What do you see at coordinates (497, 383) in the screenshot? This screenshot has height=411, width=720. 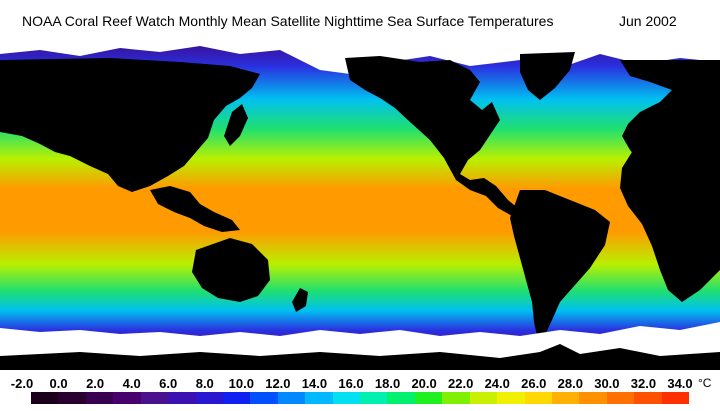 I see `colorbar-tick-label: 24.0` at bounding box center [497, 383].